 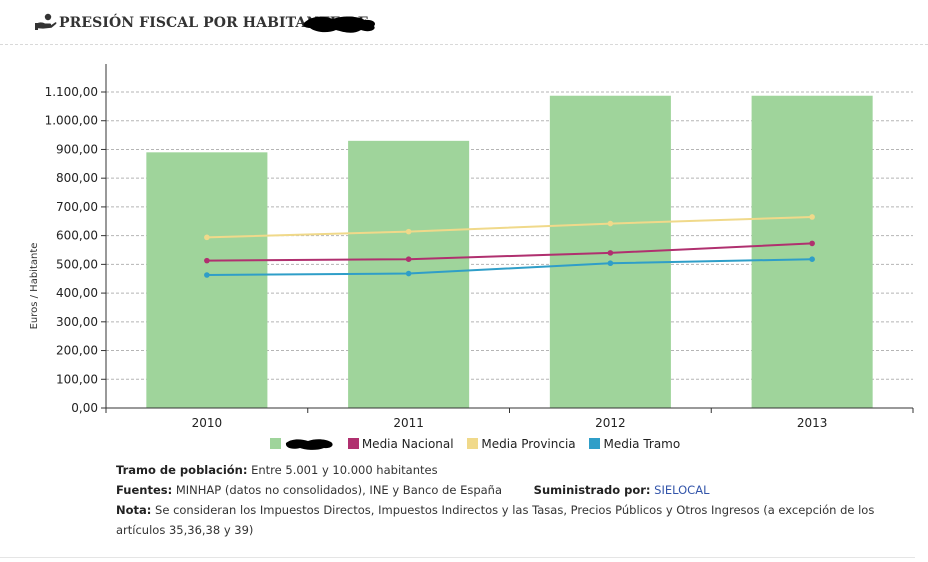 What do you see at coordinates (46, 21) in the screenshot?
I see `hand-coin-icon` at bounding box center [46, 21].